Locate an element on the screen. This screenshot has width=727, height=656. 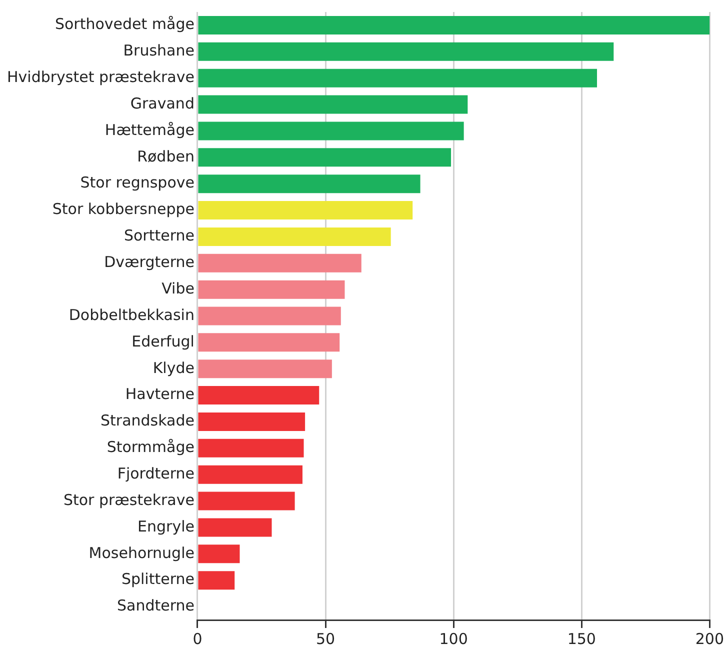
x-tick-label: 50 is located at coordinates (326, 639).